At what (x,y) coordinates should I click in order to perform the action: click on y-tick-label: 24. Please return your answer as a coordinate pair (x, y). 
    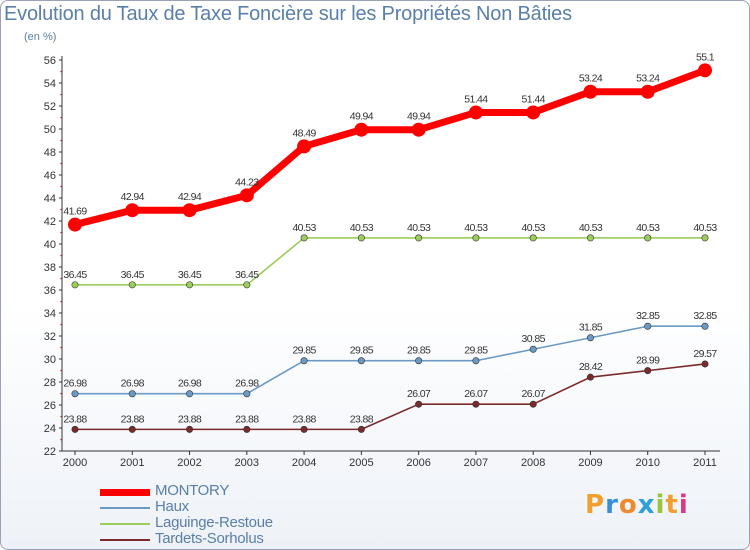
    Looking at the image, I should click on (50, 429).